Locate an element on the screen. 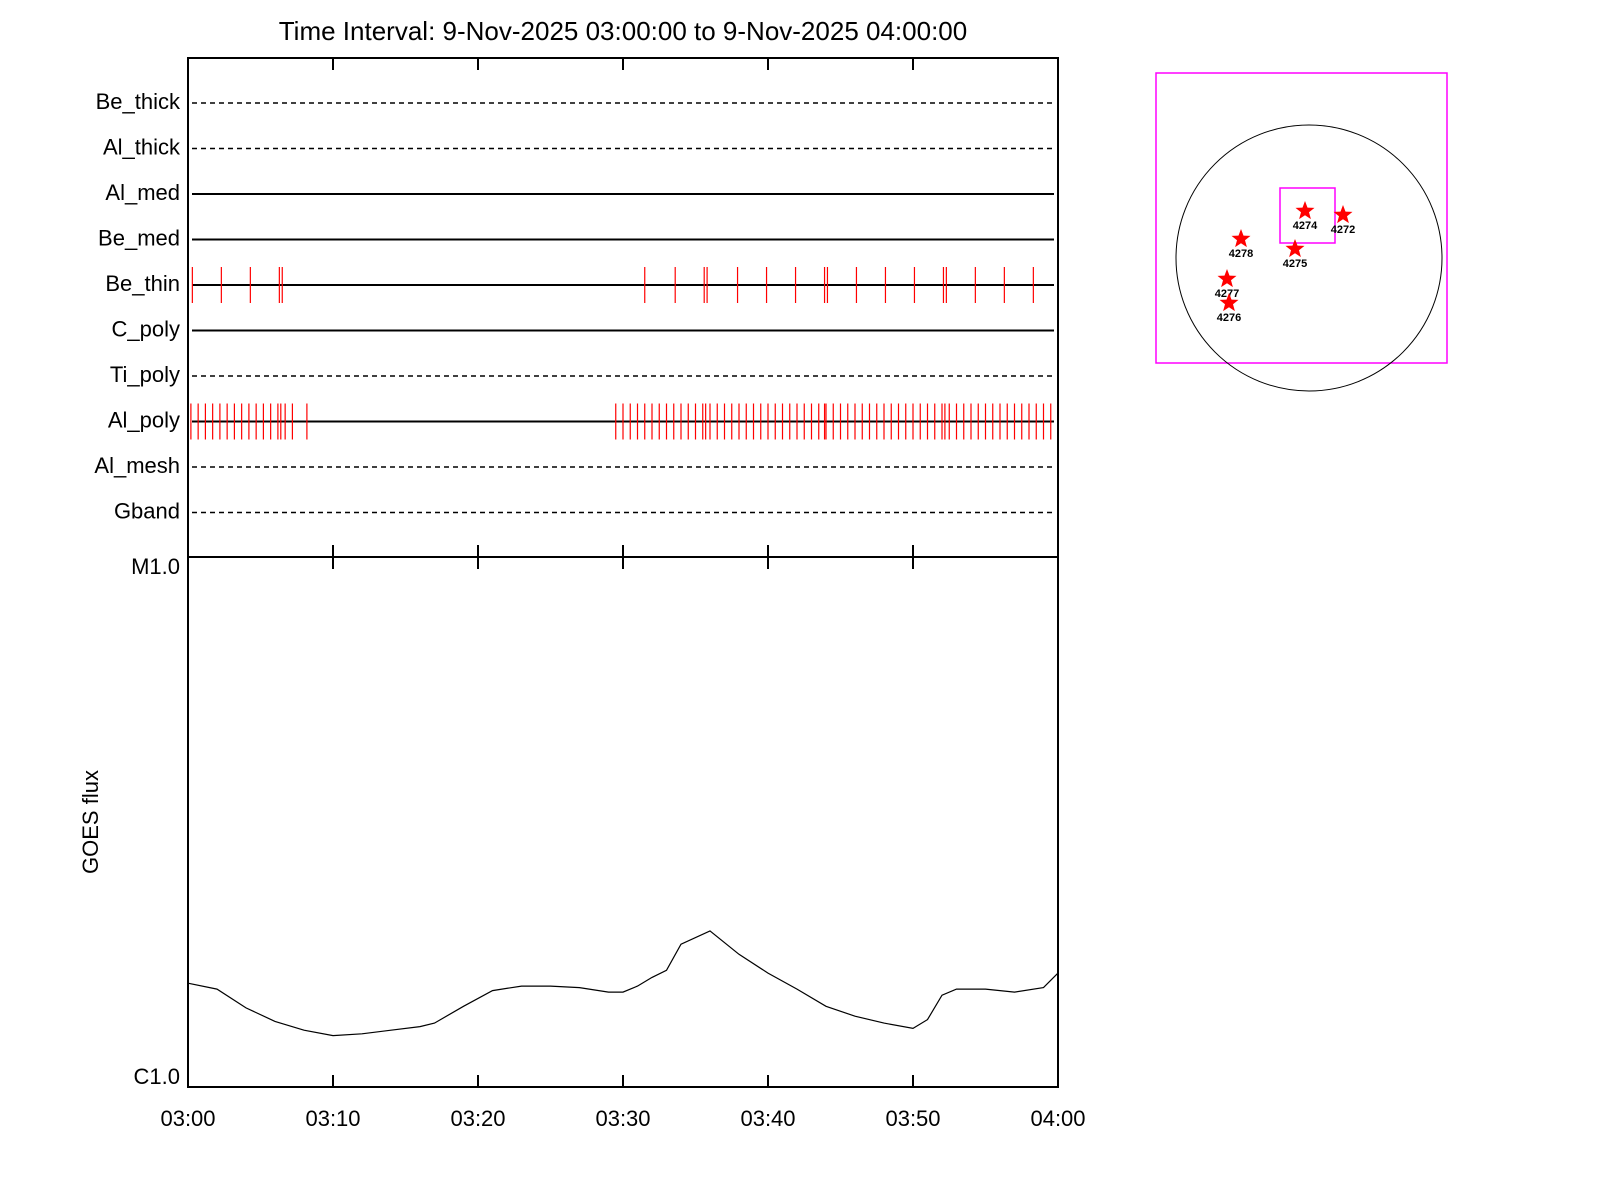  region-label: 4272 is located at coordinates (1343, 230).